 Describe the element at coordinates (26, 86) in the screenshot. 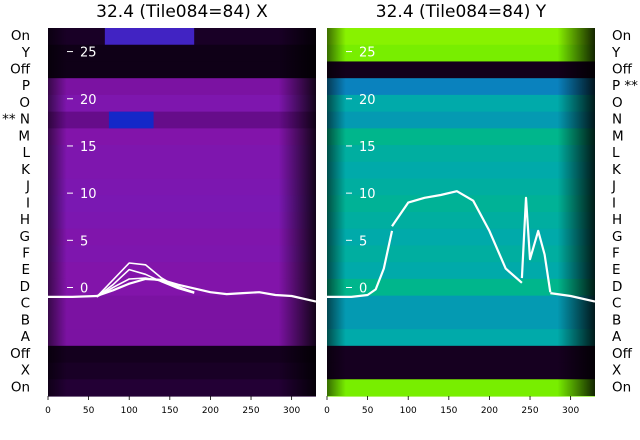

I see `row-label: P` at that location.